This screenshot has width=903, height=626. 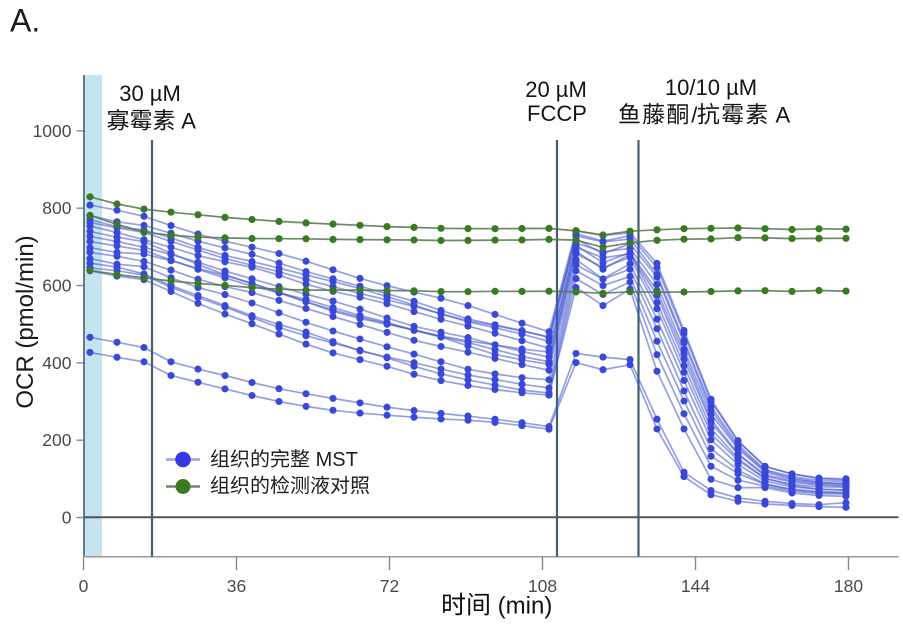 What do you see at coordinates (25, 21) in the screenshot?
I see `svg-text: A.` at bounding box center [25, 21].